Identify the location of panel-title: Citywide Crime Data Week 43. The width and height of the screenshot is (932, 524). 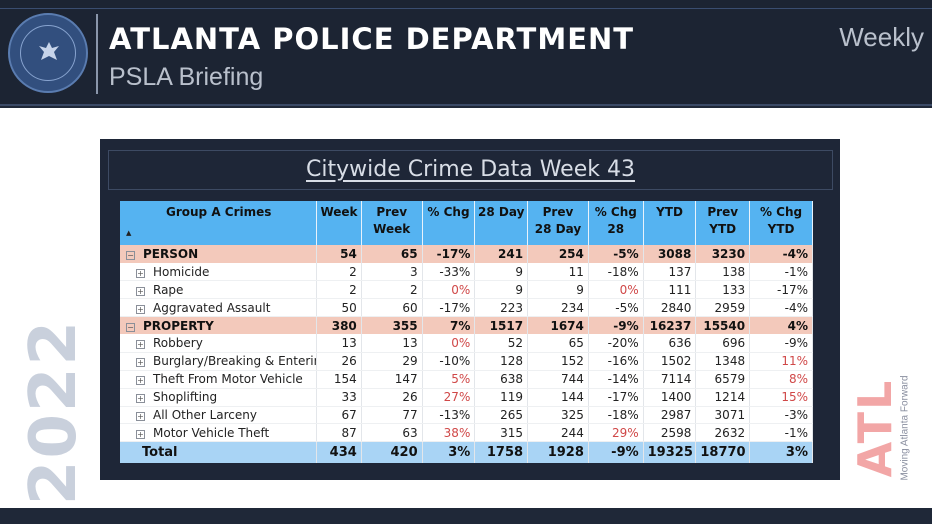
(470, 169).